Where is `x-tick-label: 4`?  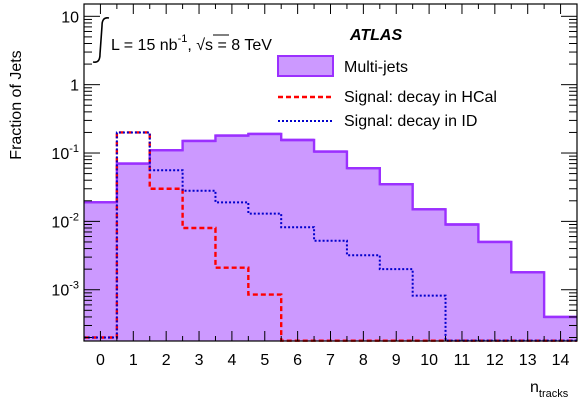 x-tick-label: 4 is located at coordinates (231, 360).